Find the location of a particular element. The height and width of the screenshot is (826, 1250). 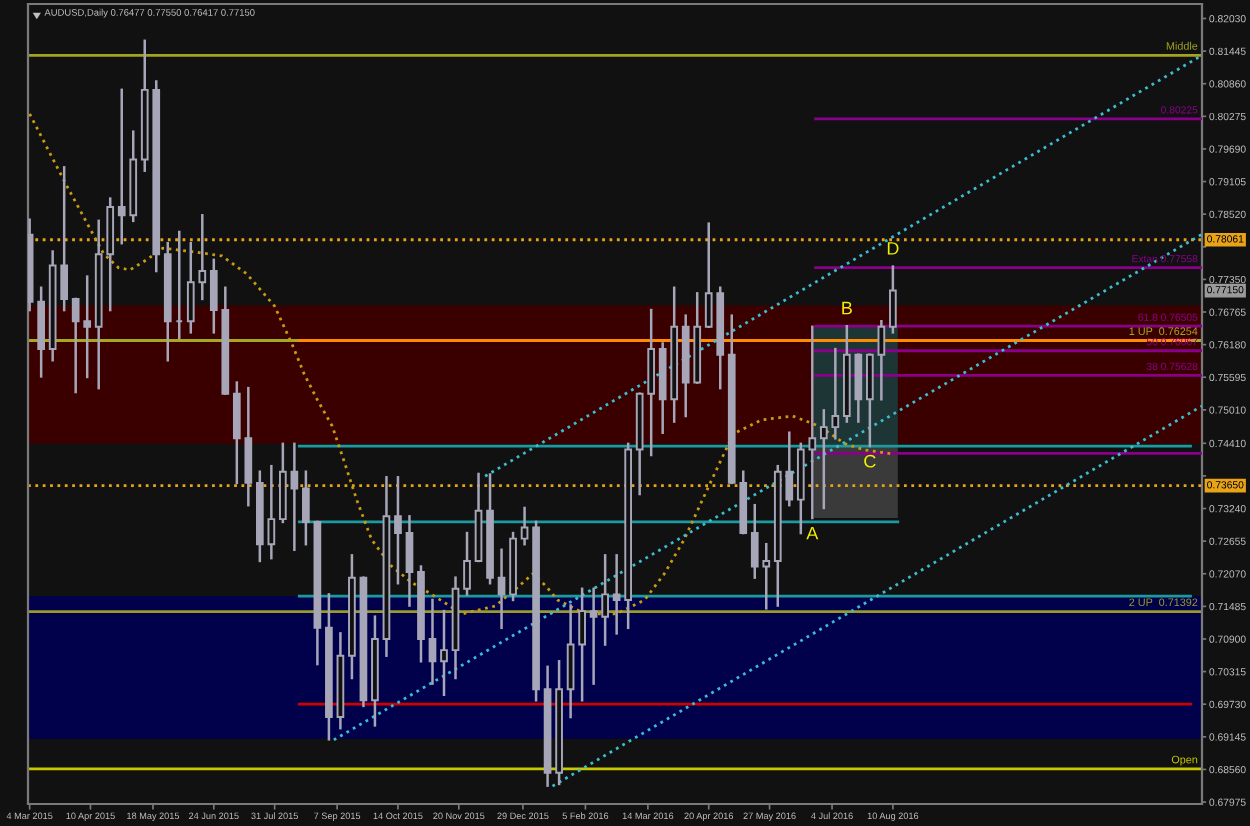

annotation: C is located at coordinates (870, 461).